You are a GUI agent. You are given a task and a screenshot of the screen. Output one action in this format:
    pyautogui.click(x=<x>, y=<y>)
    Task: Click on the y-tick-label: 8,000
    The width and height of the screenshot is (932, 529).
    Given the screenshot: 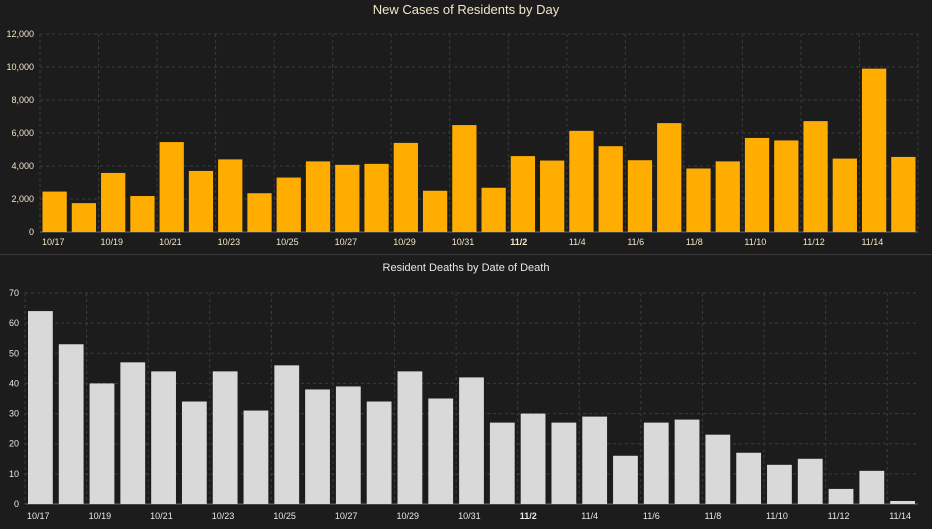 What is the action you would take?
    pyautogui.click(x=22, y=100)
    